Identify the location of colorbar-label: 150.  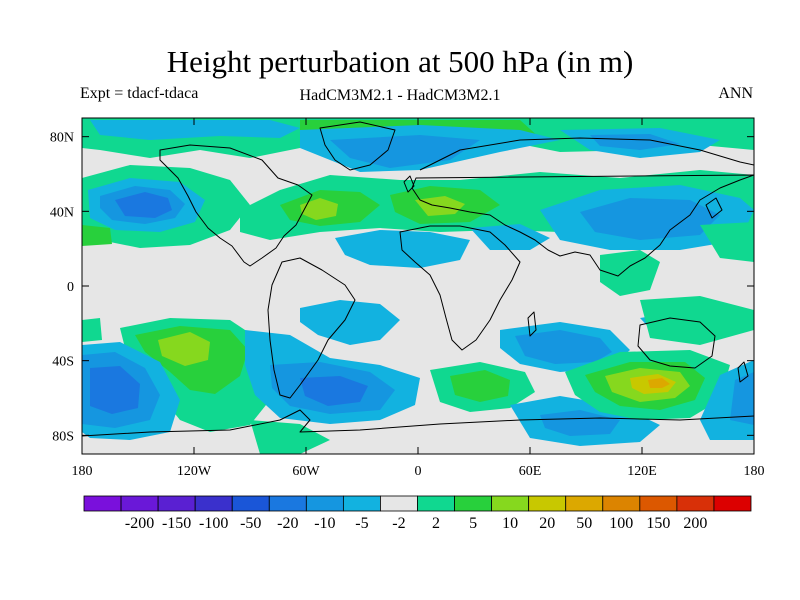
(658, 523).